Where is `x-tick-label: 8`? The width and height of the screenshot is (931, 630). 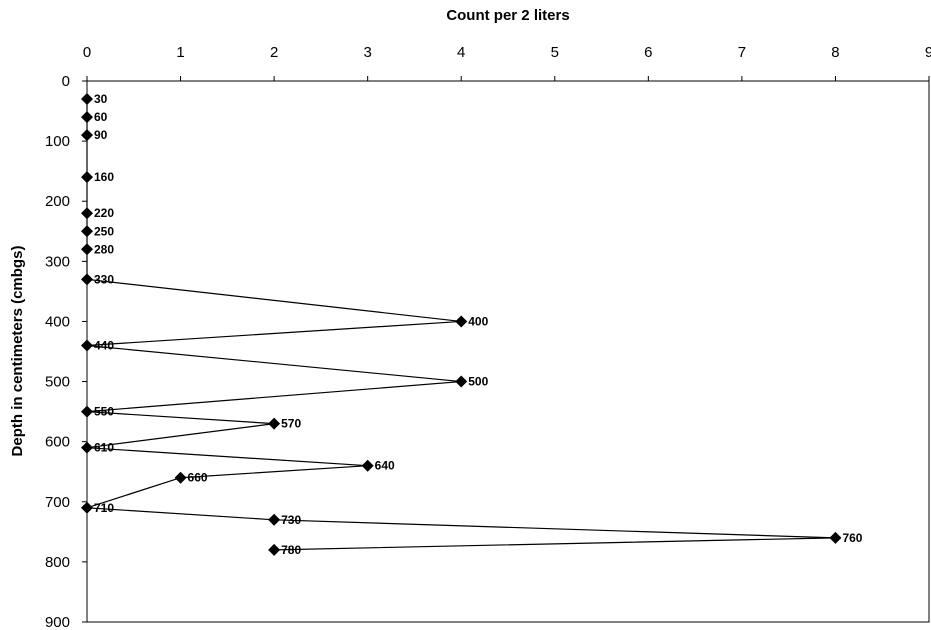
x-tick-label: 8 is located at coordinates (835, 52).